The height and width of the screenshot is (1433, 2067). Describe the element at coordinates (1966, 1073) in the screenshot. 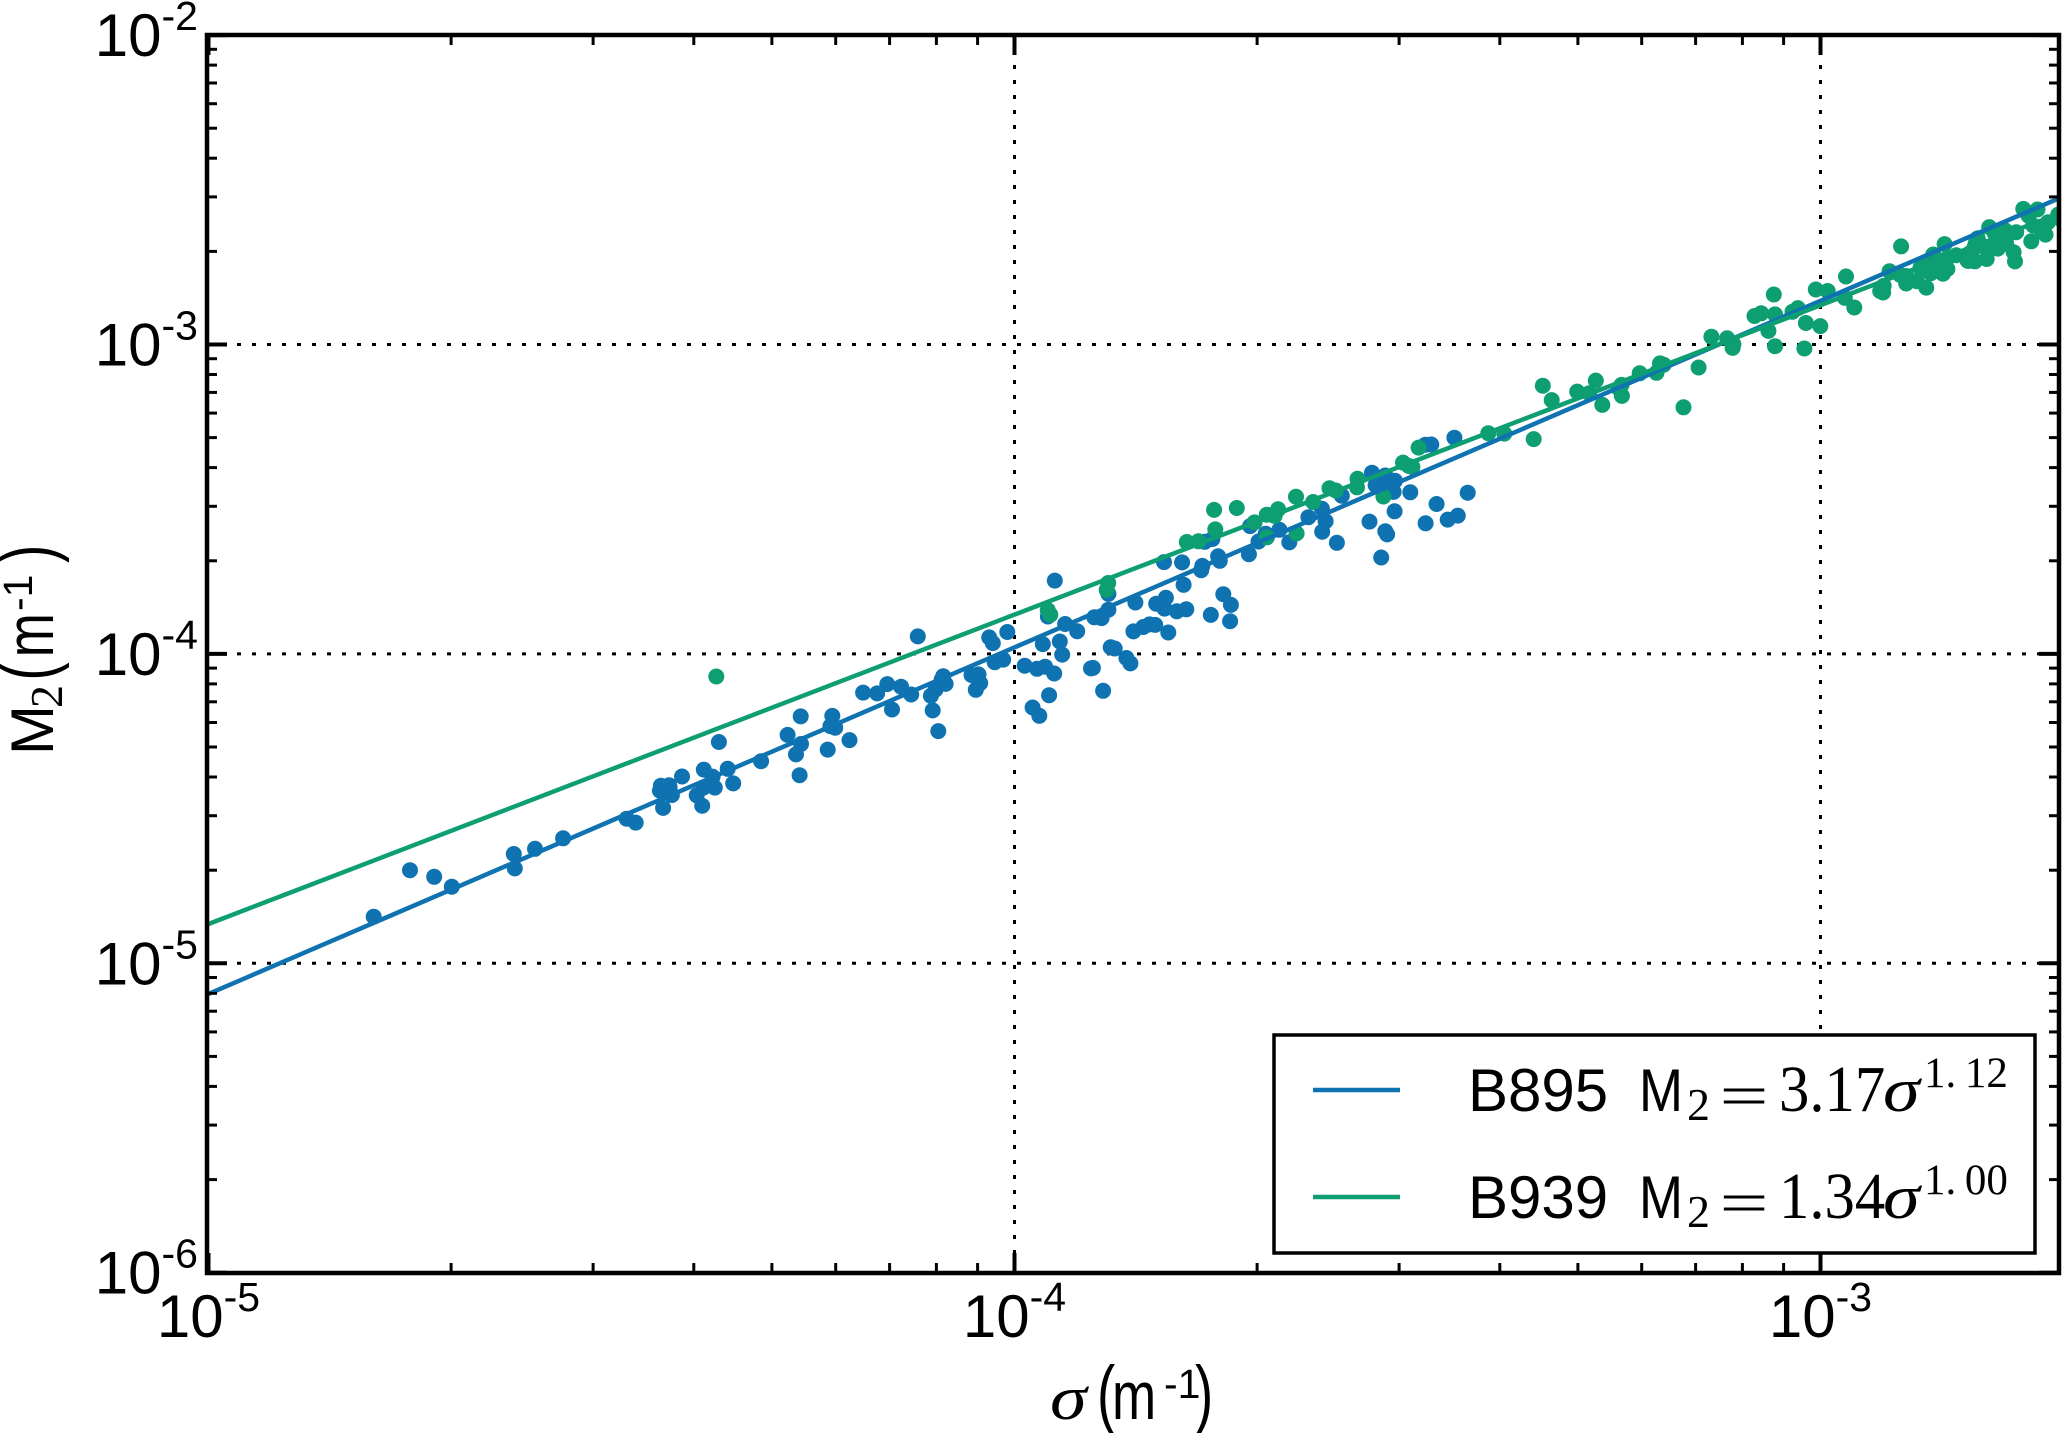

I see `svg-text: 1. 12` at that location.